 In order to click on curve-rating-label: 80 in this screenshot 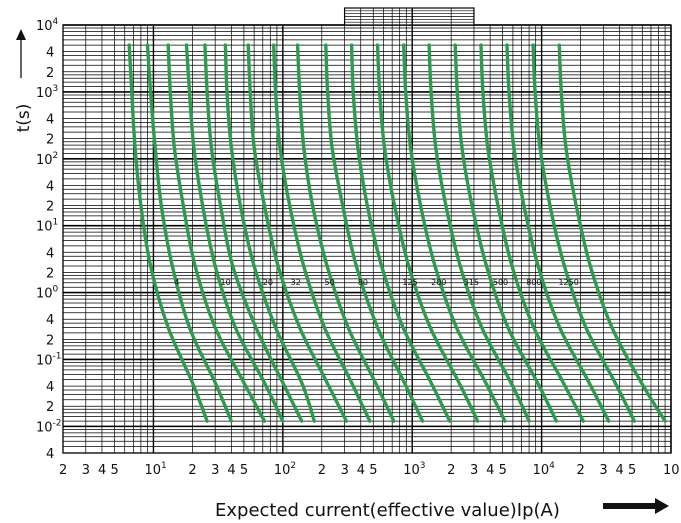, I will do `click(363, 282)`.